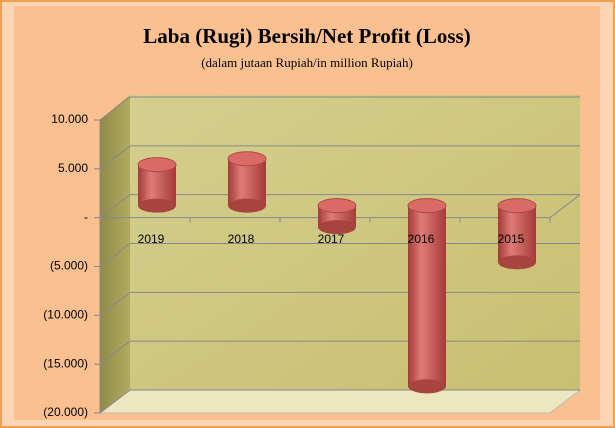 Image resolution: width=615 pixels, height=428 pixels. What do you see at coordinates (65, 315) in the screenshot?
I see `y-tick-label: (10.000)` at bounding box center [65, 315].